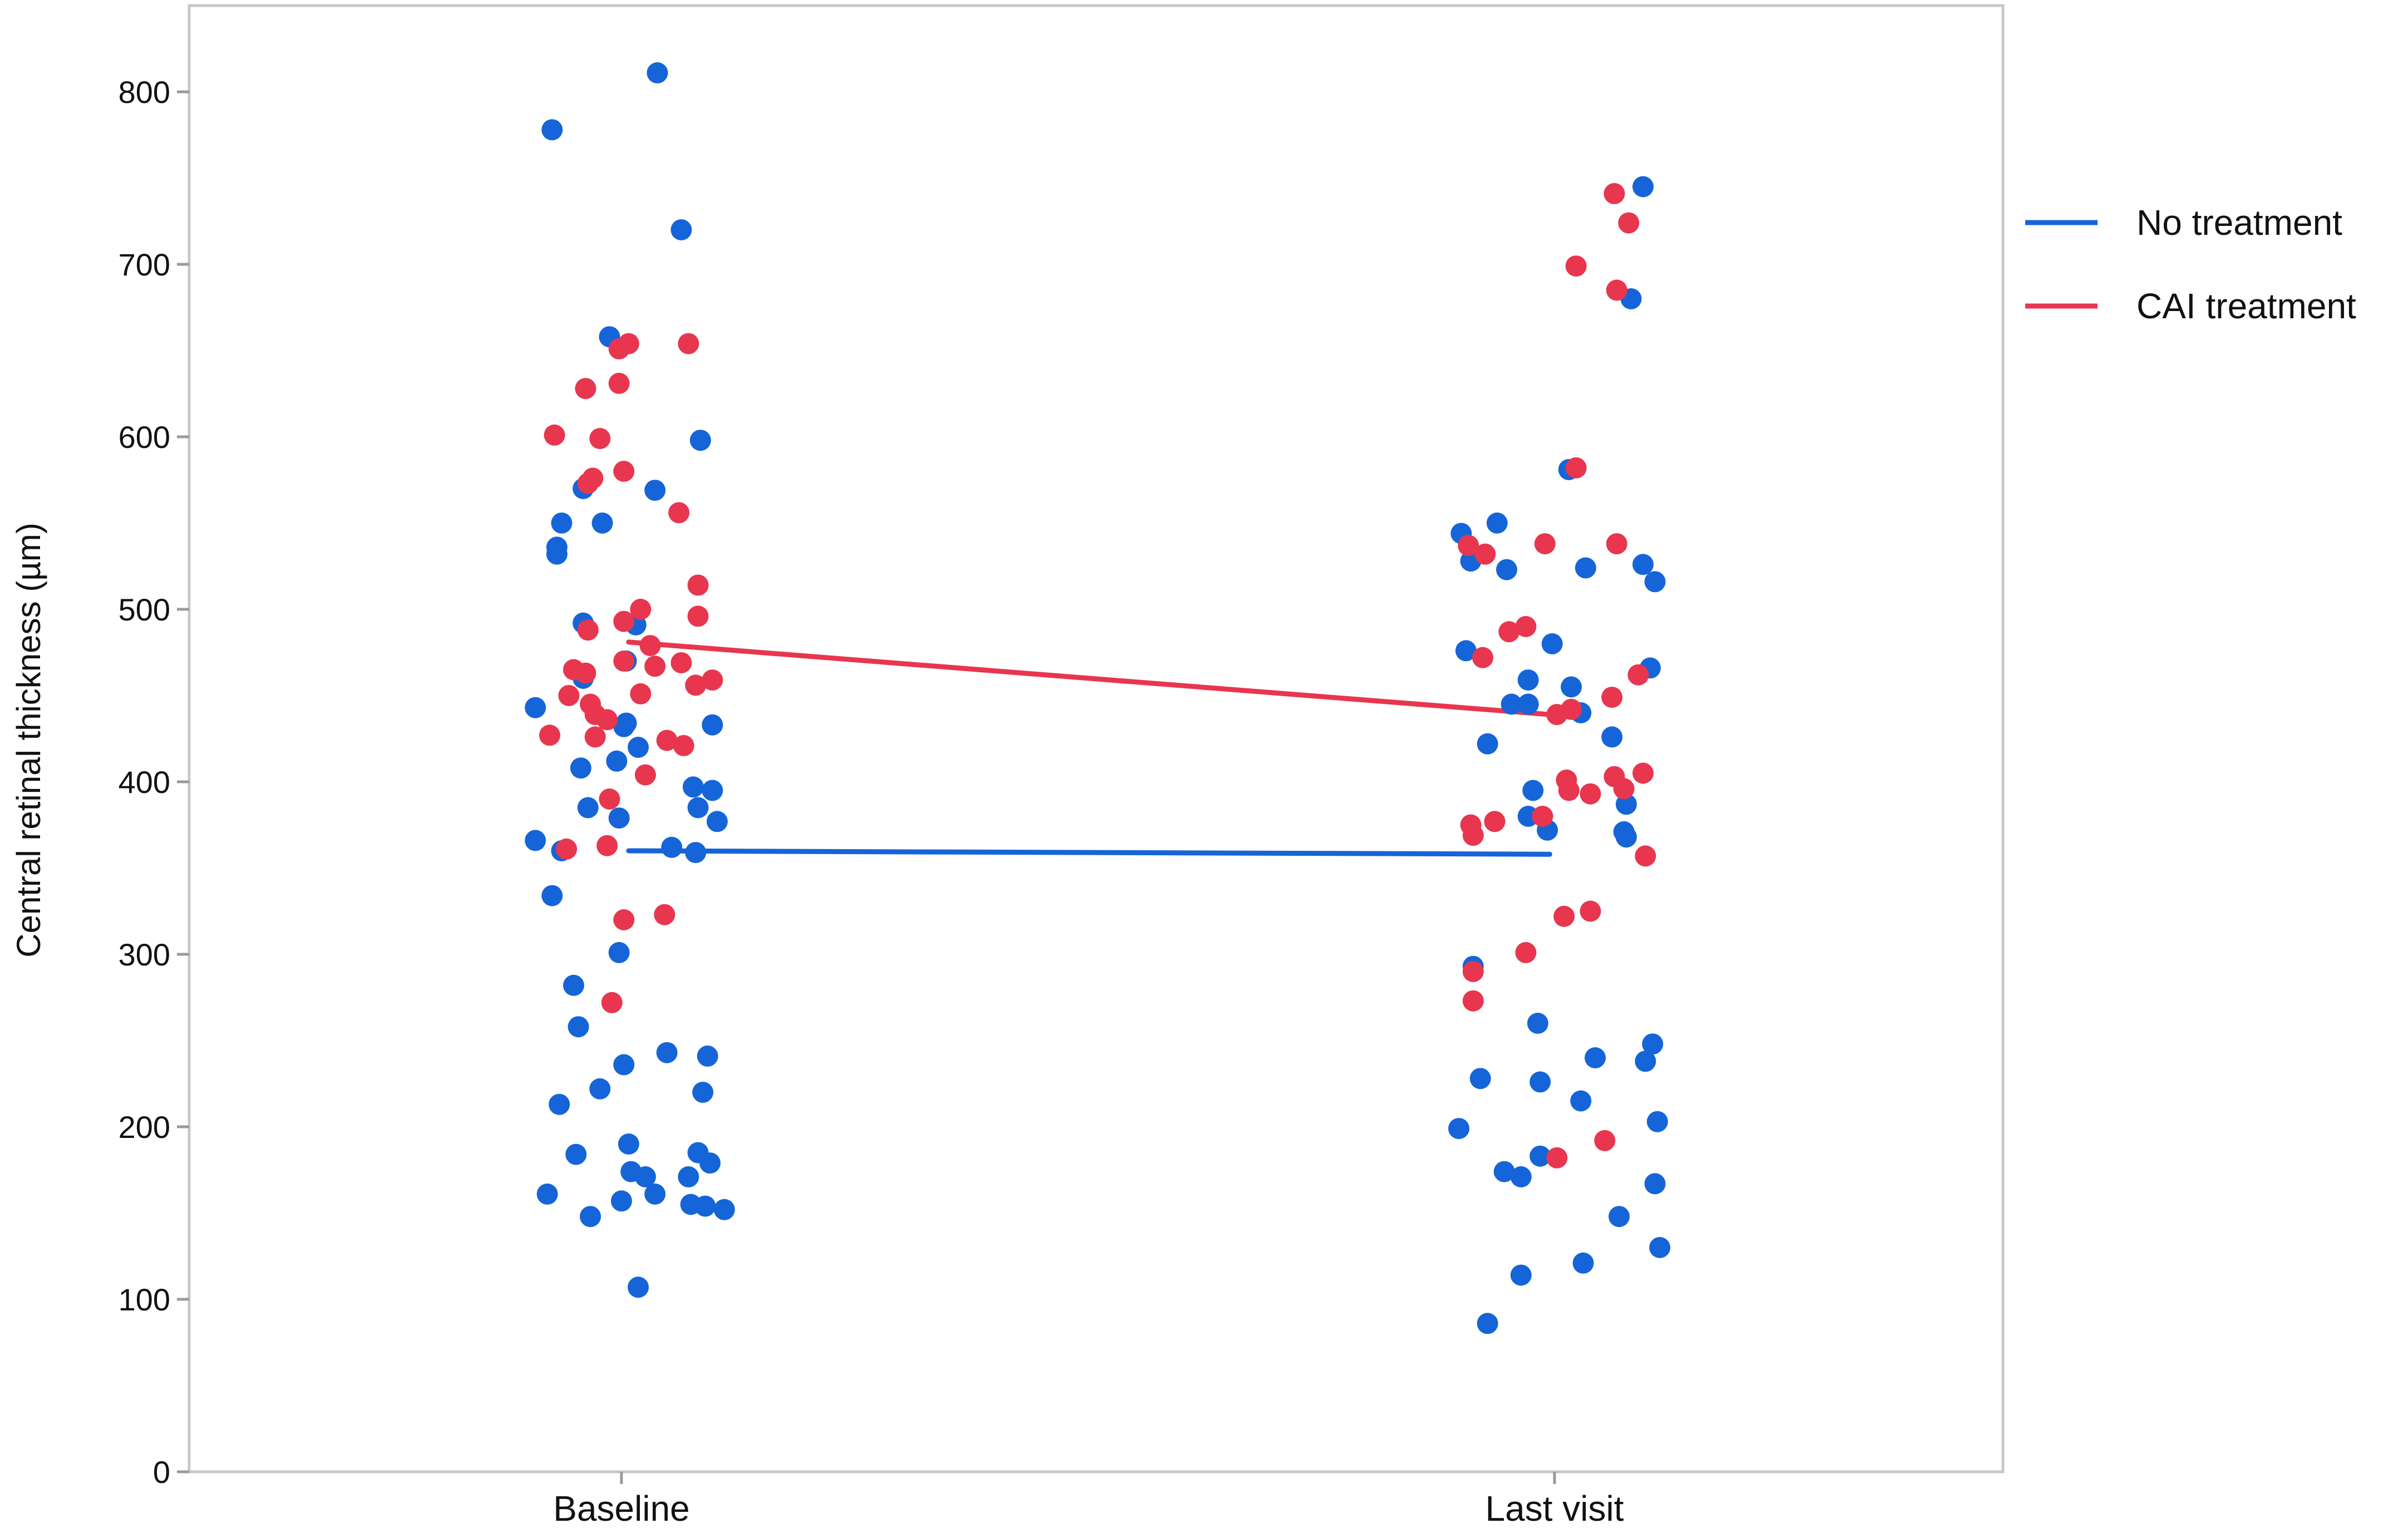 This screenshot has width=2408, height=1533. Describe the element at coordinates (155, 748) in the screenshot. I see `y-axis: 0 100 200 300 400 500 600 700 800` at that location.